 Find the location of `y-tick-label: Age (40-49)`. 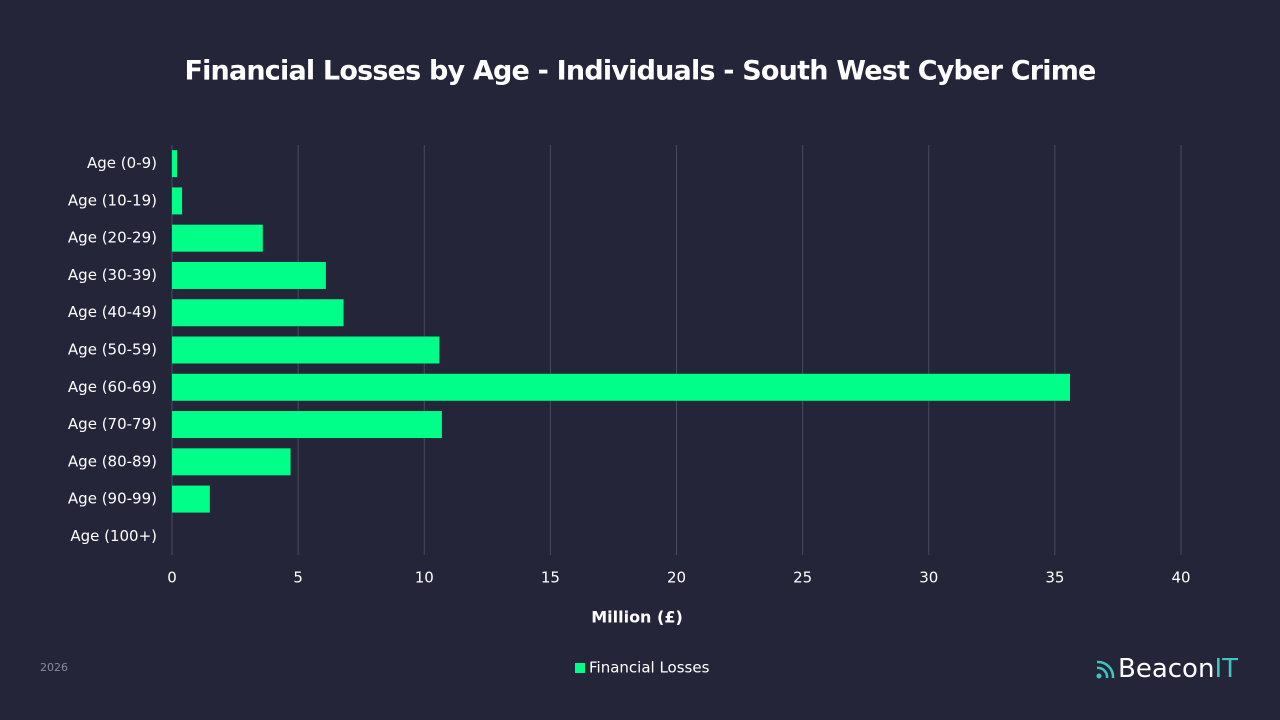

y-tick-label: Age (40-49) is located at coordinates (112, 312).